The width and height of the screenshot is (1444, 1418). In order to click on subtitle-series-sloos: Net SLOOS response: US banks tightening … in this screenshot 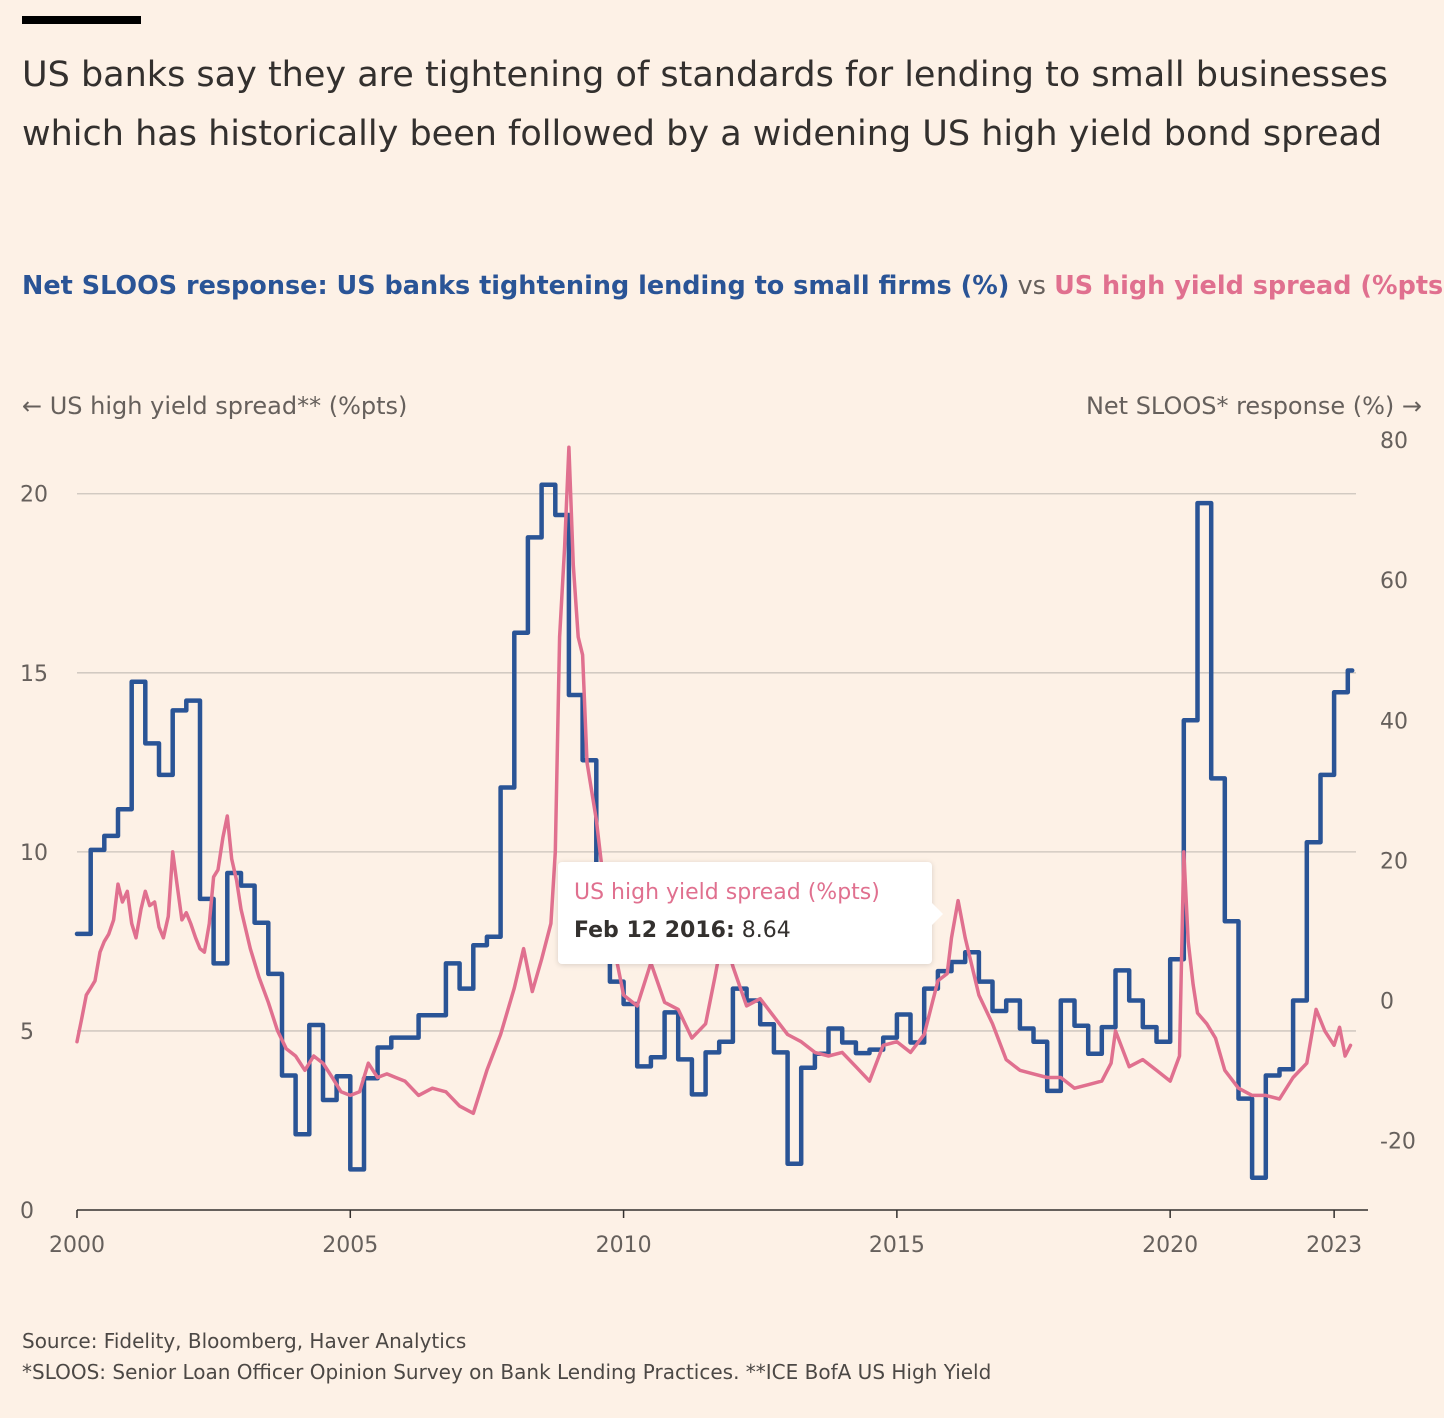, I will do `click(516, 286)`.